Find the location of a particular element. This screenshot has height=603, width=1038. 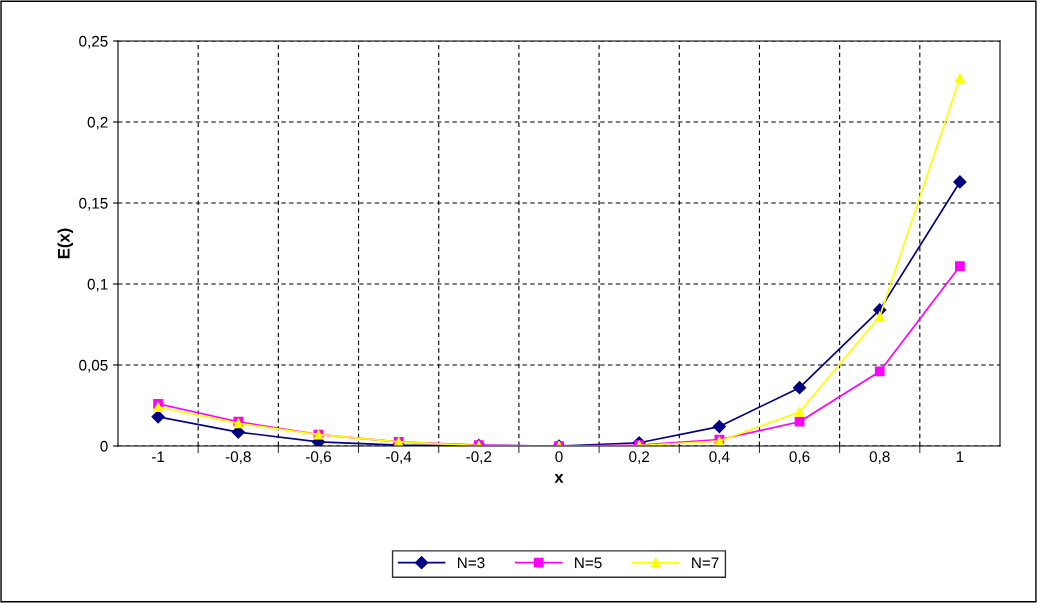

x-tick-label: -0,8 is located at coordinates (238, 457).